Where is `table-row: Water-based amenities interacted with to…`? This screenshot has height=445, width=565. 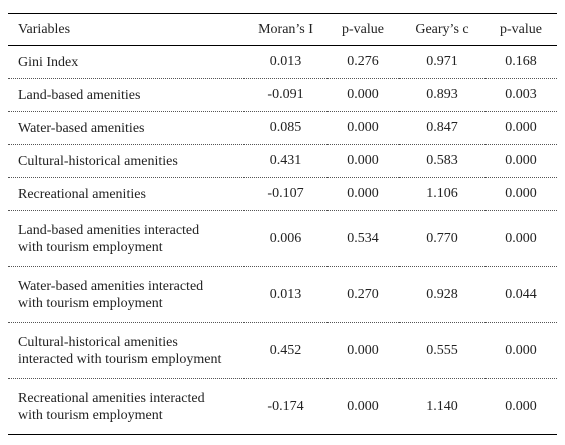
table-row: Water-based amenities interacted with to… is located at coordinates (282, 295).